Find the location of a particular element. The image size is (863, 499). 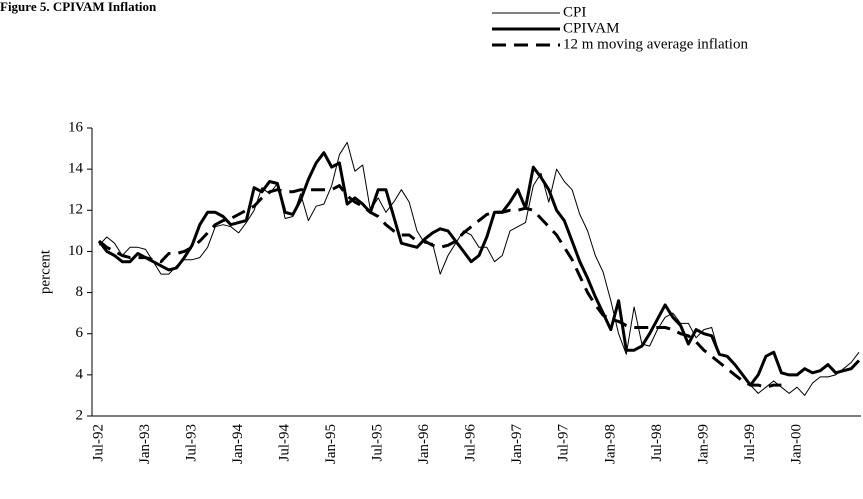

y-tick-label: 14 is located at coordinates (76, 169).